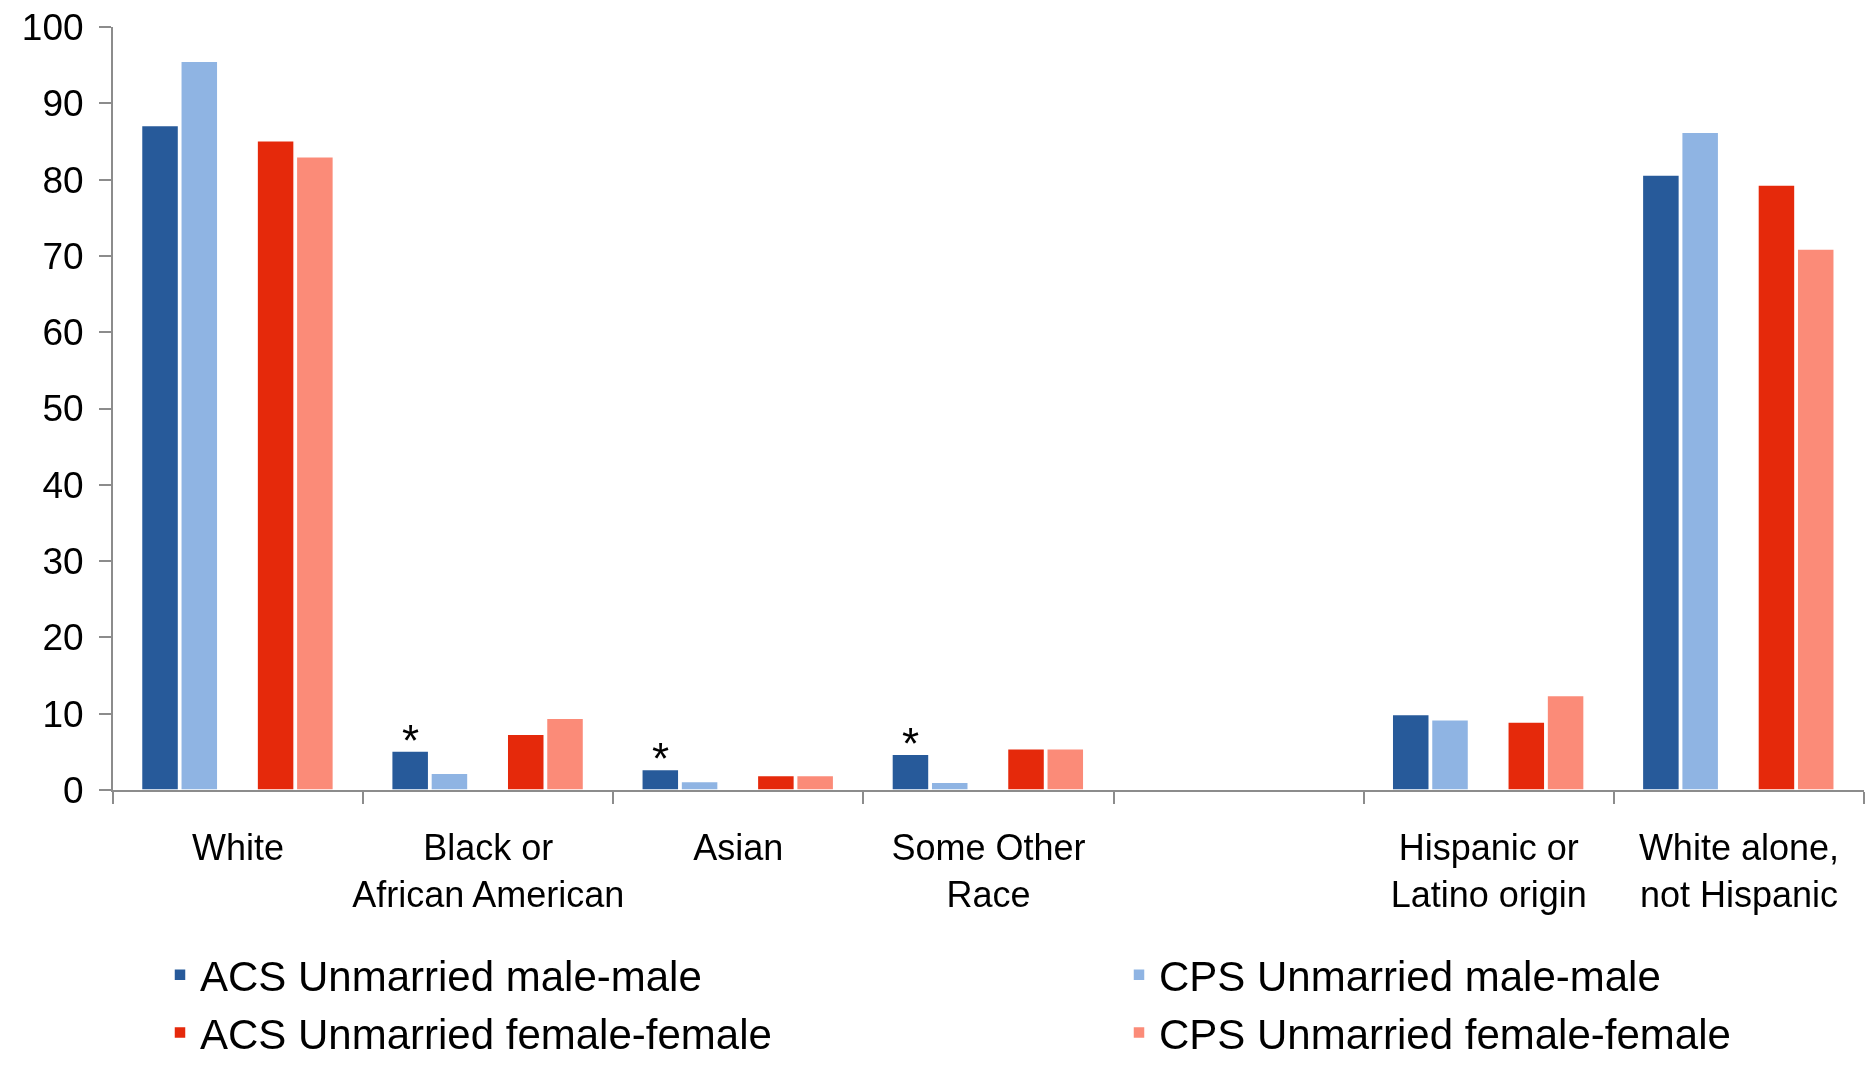  What do you see at coordinates (63, 333) in the screenshot?
I see `y-tick-label: 60` at bounding box center [63, 333].